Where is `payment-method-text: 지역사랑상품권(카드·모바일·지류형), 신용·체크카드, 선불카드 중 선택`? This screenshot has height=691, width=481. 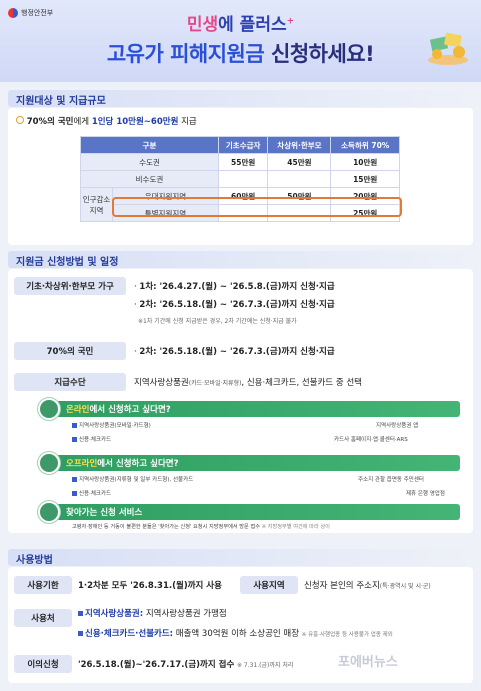 payment-method-text: 지역사랑상품권(카드·모바일·지류형), 신용·체크카드, 선불카드 중 선택 is located at coordinates (248, 382).